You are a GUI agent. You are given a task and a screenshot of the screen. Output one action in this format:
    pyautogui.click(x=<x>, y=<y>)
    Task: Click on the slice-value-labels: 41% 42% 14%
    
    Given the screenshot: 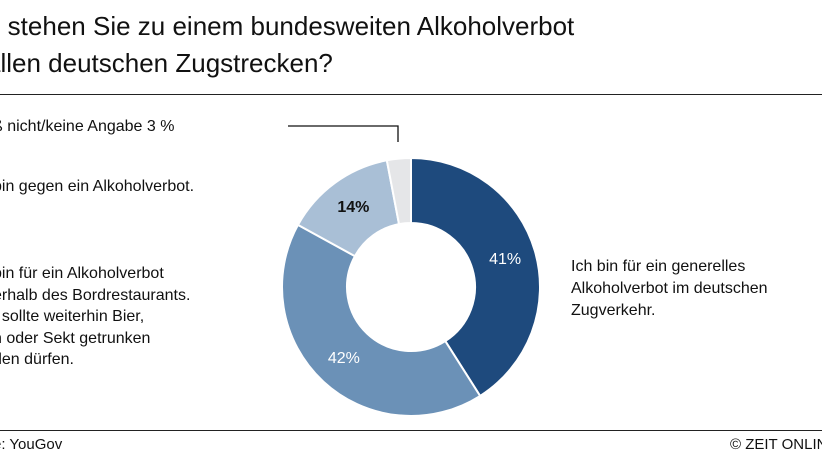 What is the action you would take?
    pyautogui.click(x=424, y=283)
    